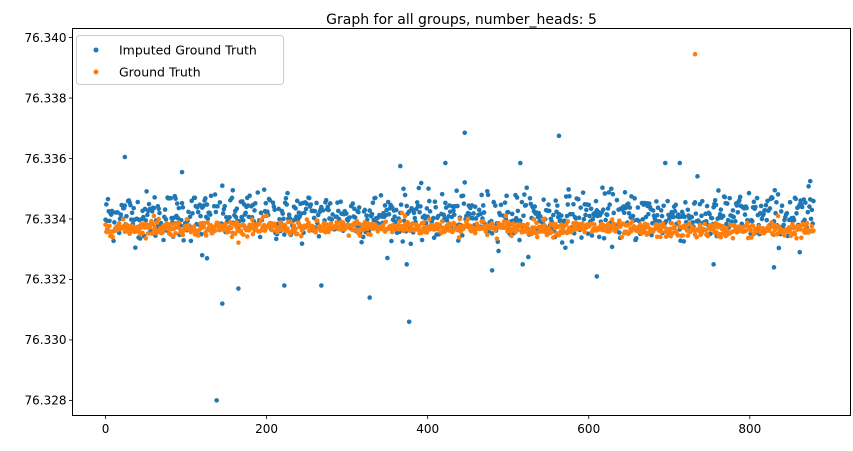 This screenshot has height=451, width=853. Describe the element at coordinates (160, 72) in the screenshot. I see `legend-label: Ground Truth` at that location.